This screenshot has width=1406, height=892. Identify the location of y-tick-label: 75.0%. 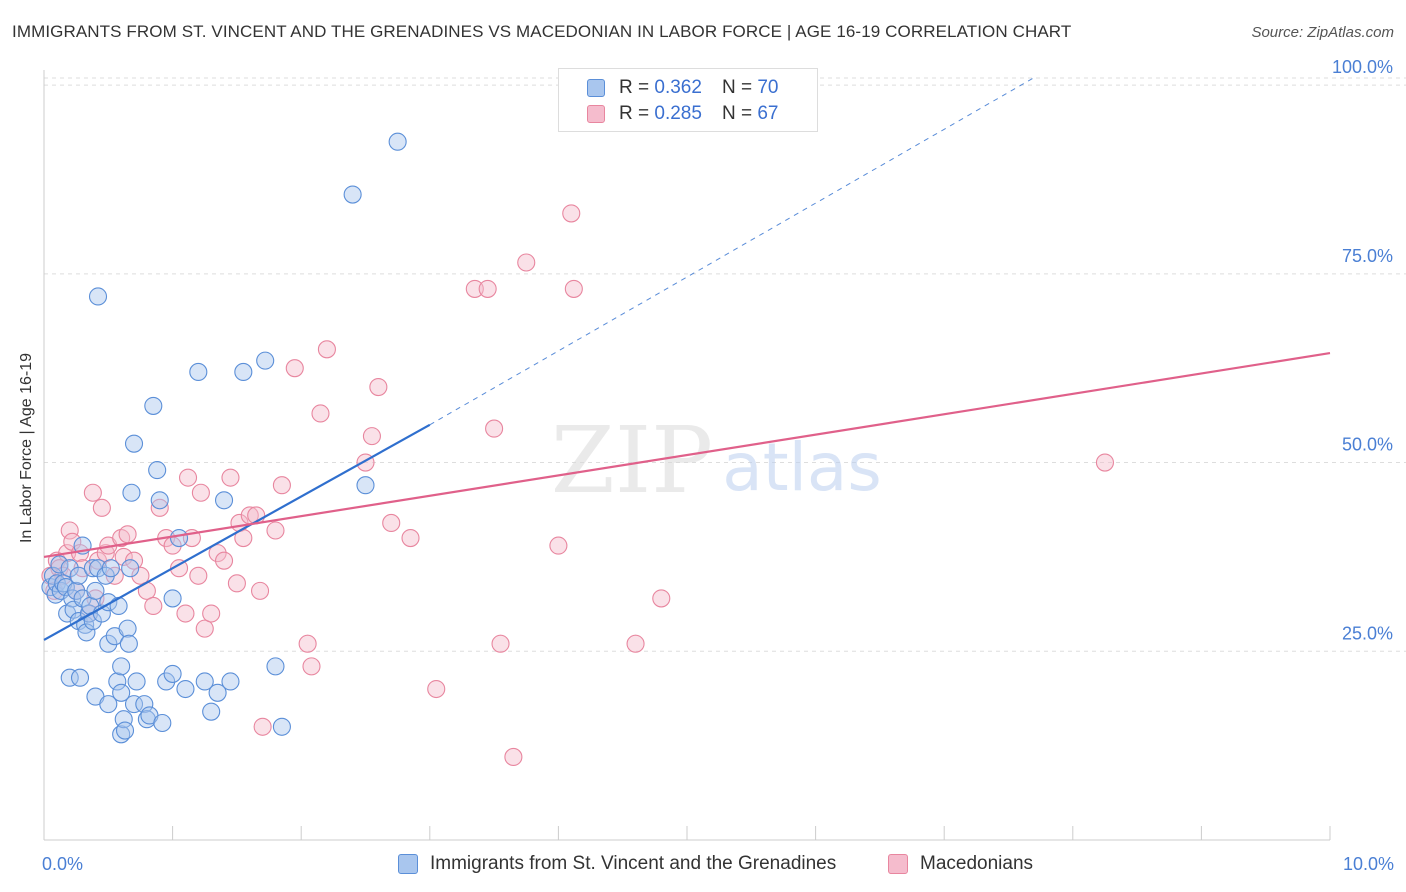
(1367, 256).